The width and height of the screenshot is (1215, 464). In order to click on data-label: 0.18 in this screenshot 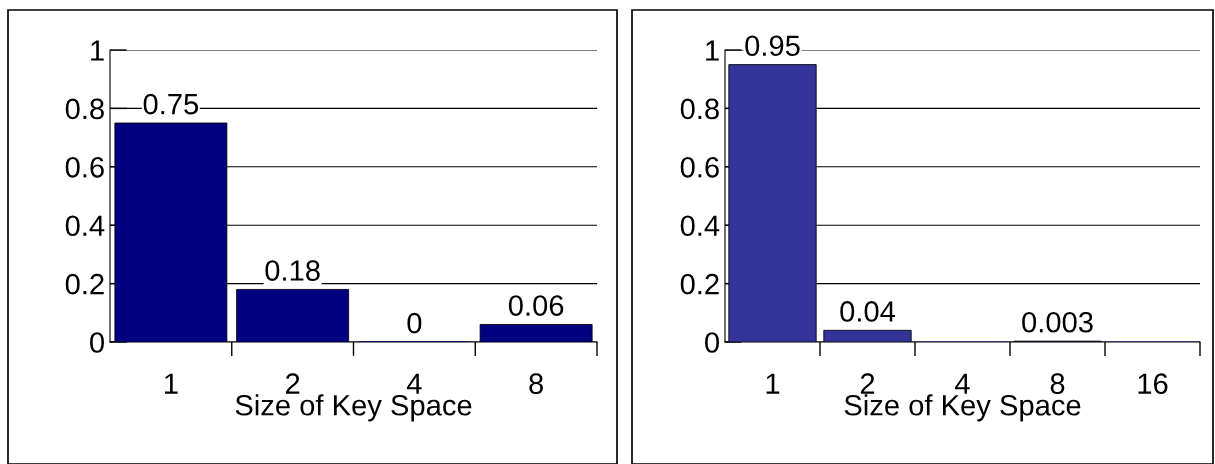, I will do `click(292, 270)`.